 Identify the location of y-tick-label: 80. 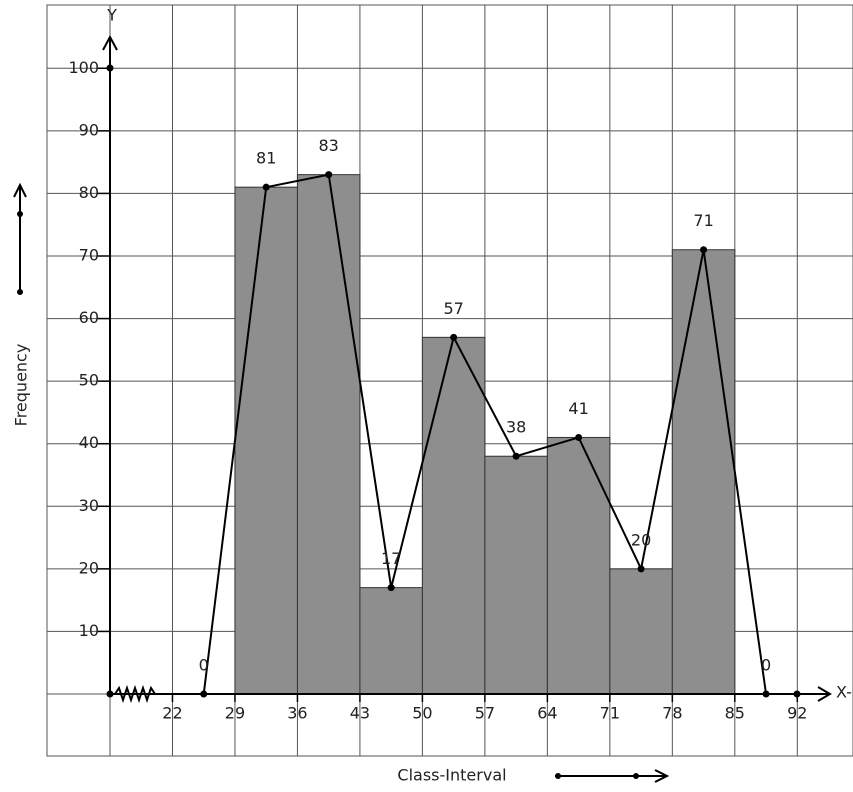
(89, 192).